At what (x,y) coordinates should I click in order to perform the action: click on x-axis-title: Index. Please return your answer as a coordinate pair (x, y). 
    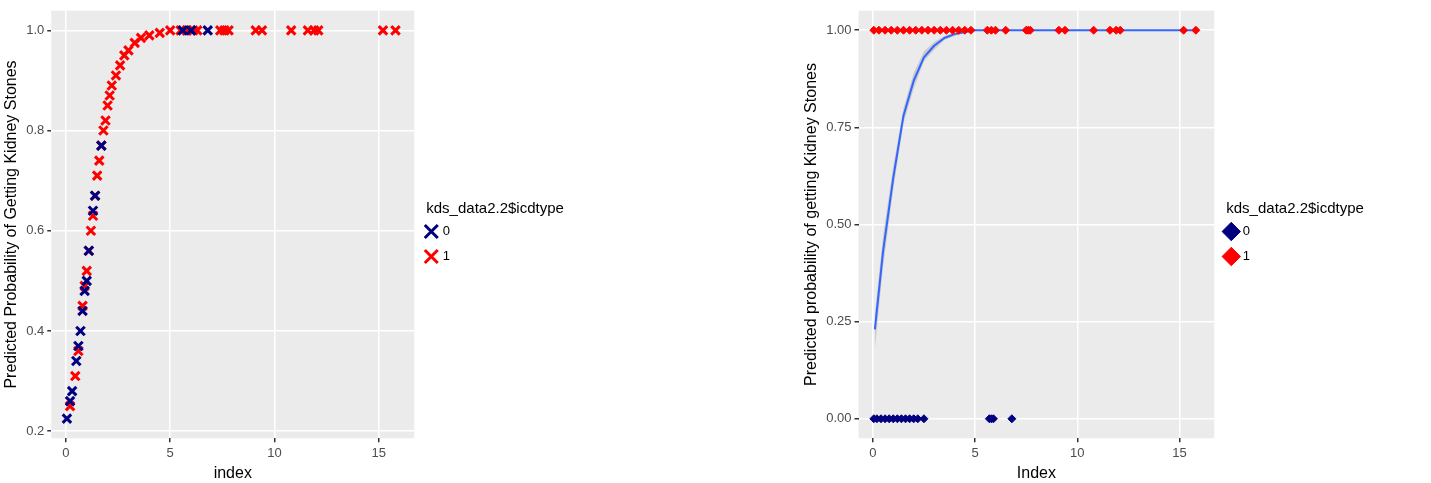
    Looking at the image, I should click on (1036, 472).